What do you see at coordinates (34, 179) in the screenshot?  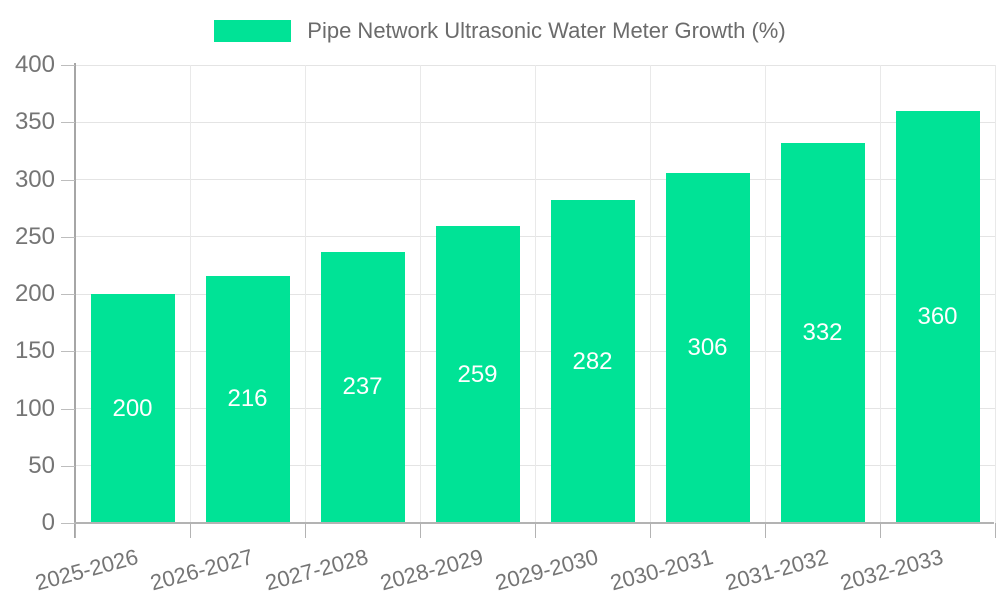 I see `y-axis-label: 300` at bounding box center [34, 179].